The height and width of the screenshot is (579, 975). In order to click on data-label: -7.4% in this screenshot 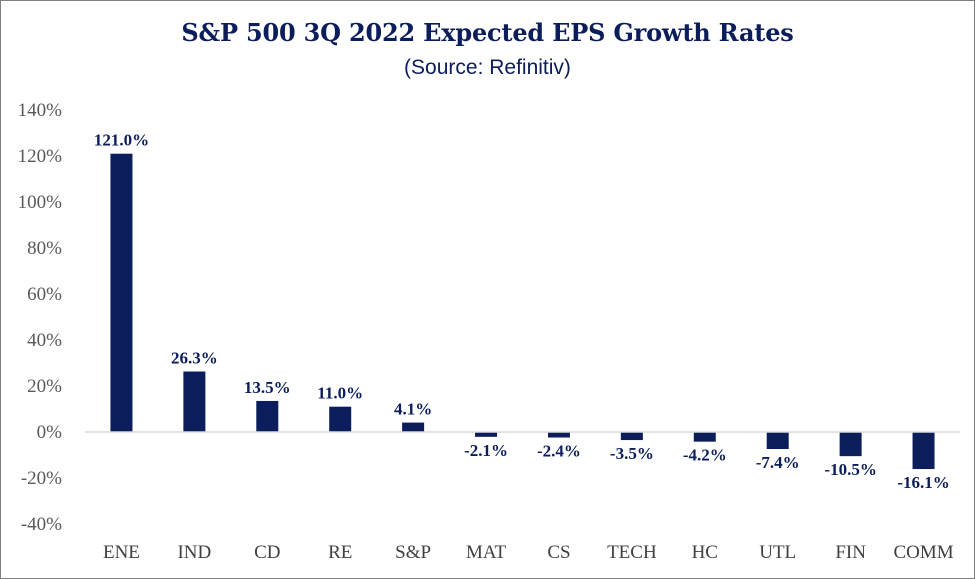, I will do `click(778, 462)`.